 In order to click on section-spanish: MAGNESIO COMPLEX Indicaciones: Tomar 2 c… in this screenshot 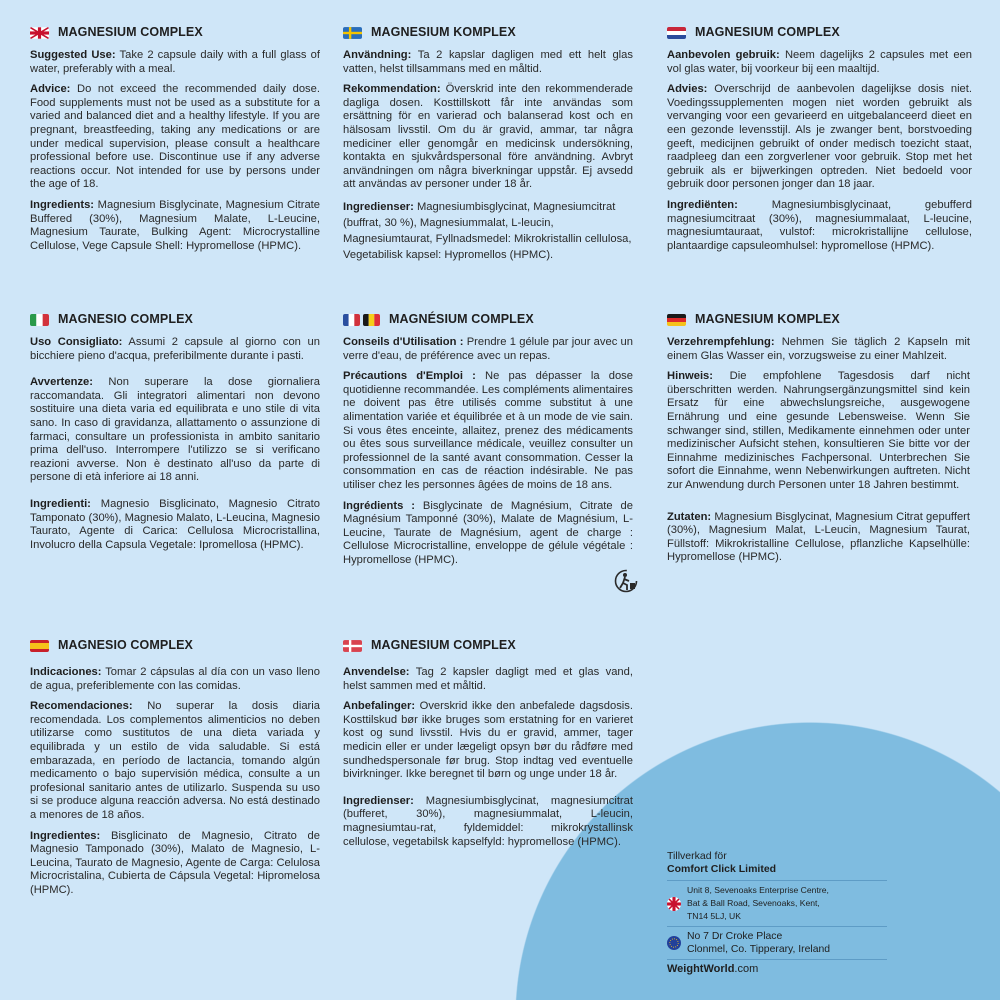, I will do `click(175, 771)`.